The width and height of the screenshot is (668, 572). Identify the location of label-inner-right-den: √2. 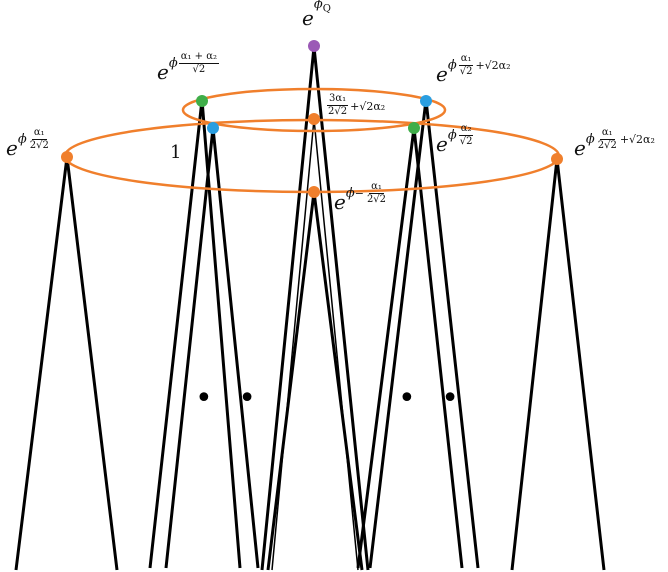
(466, 141).